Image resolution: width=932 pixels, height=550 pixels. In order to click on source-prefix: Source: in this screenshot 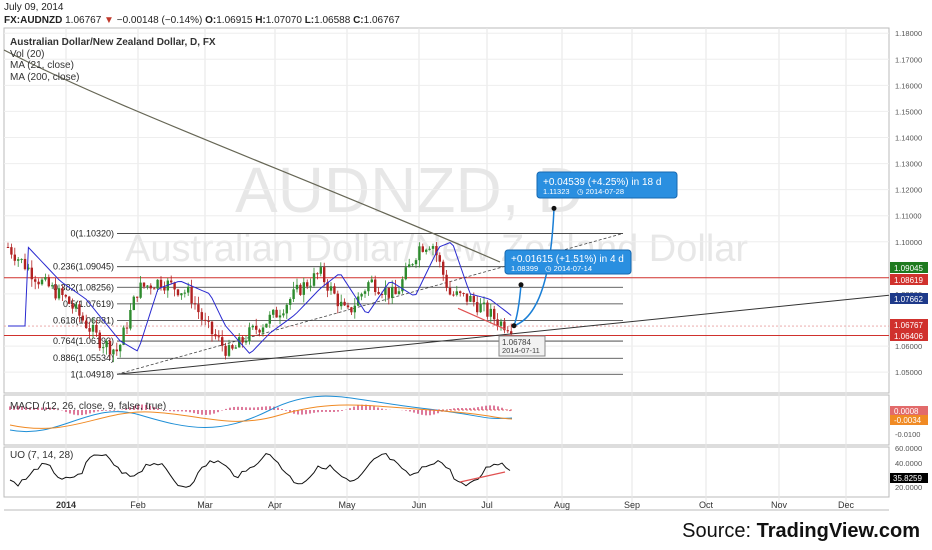, I will do `click(719, 531)`.